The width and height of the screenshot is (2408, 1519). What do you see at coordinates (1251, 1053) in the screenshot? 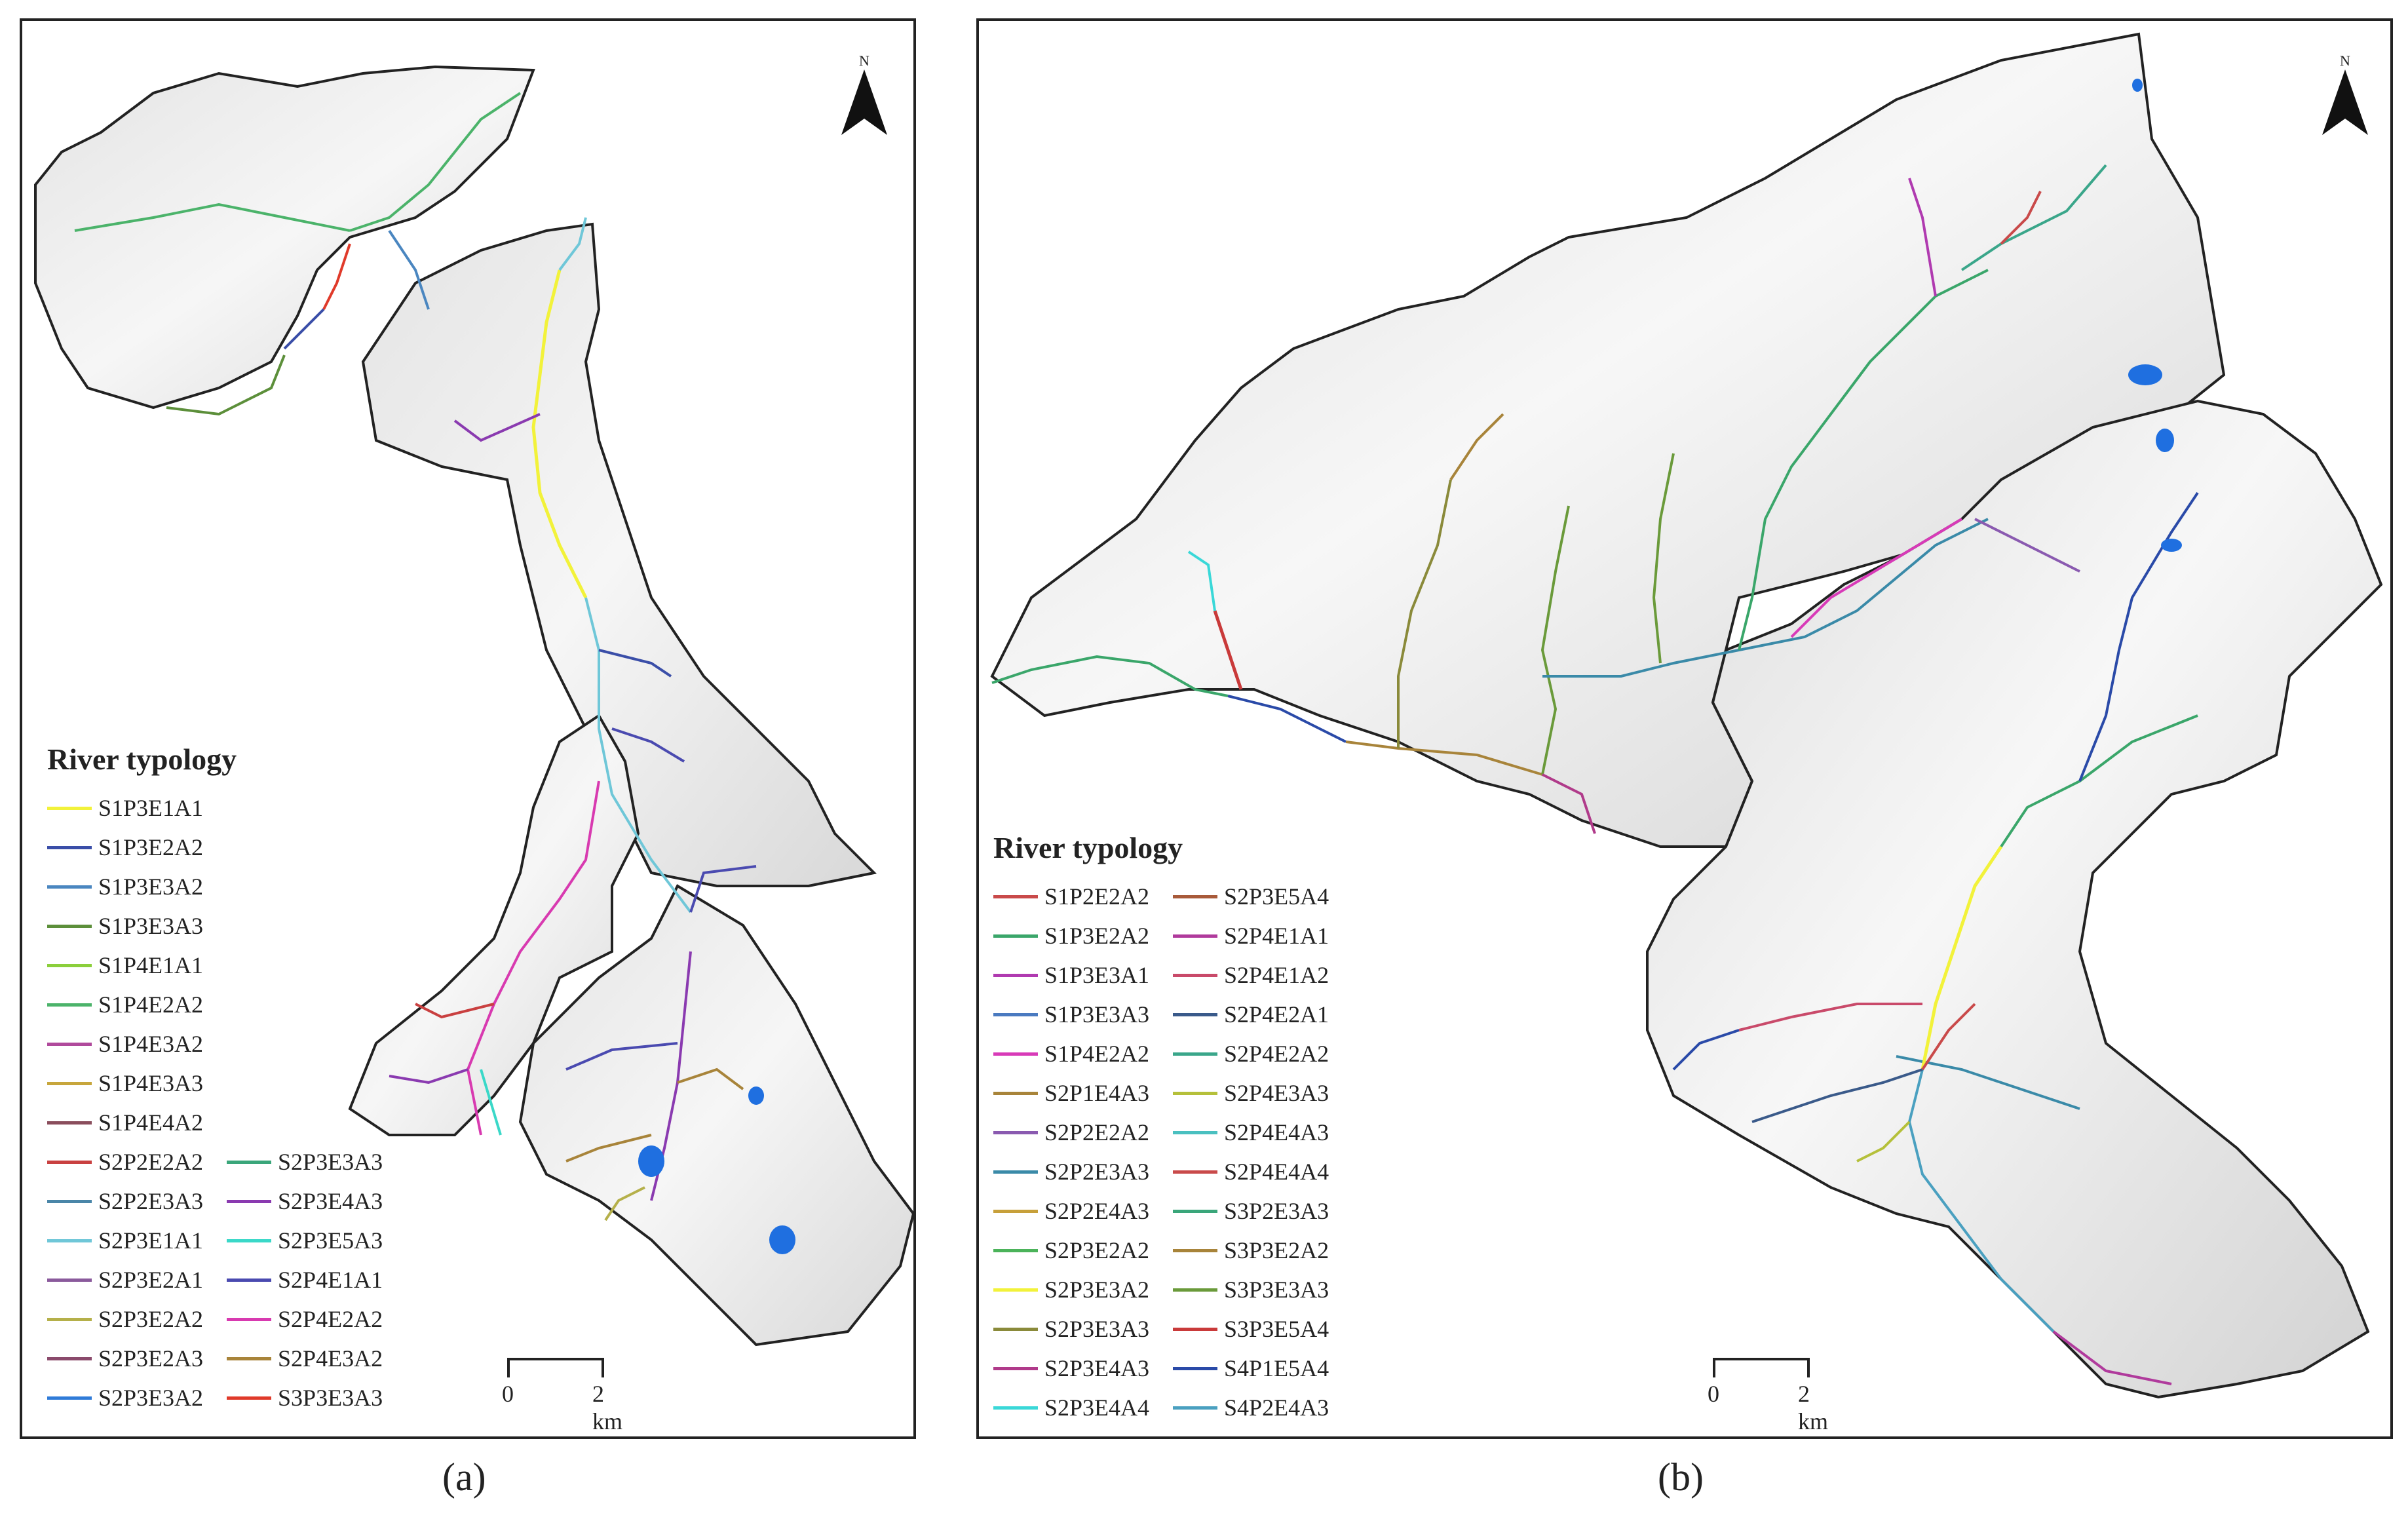
I see `legend-item: S2P4E2A2` at bounding box center [1251, 1053].